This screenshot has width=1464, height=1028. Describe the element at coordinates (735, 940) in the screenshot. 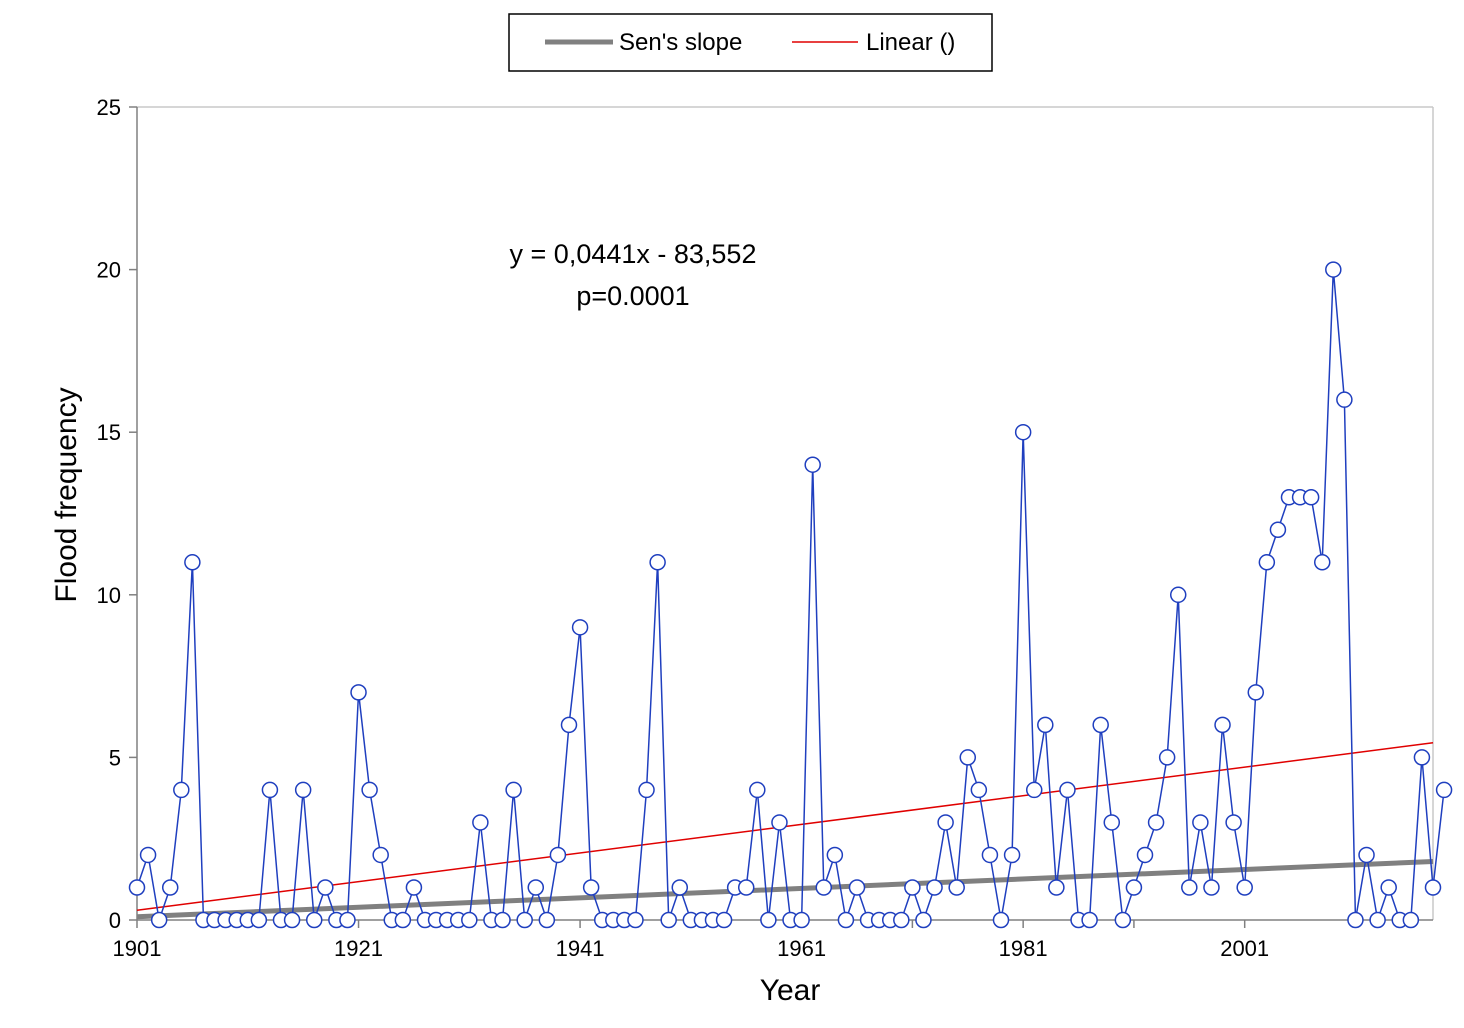

I see `x-axis-ticks: 1901 1921 1941 1961 1981 2001` at that location.